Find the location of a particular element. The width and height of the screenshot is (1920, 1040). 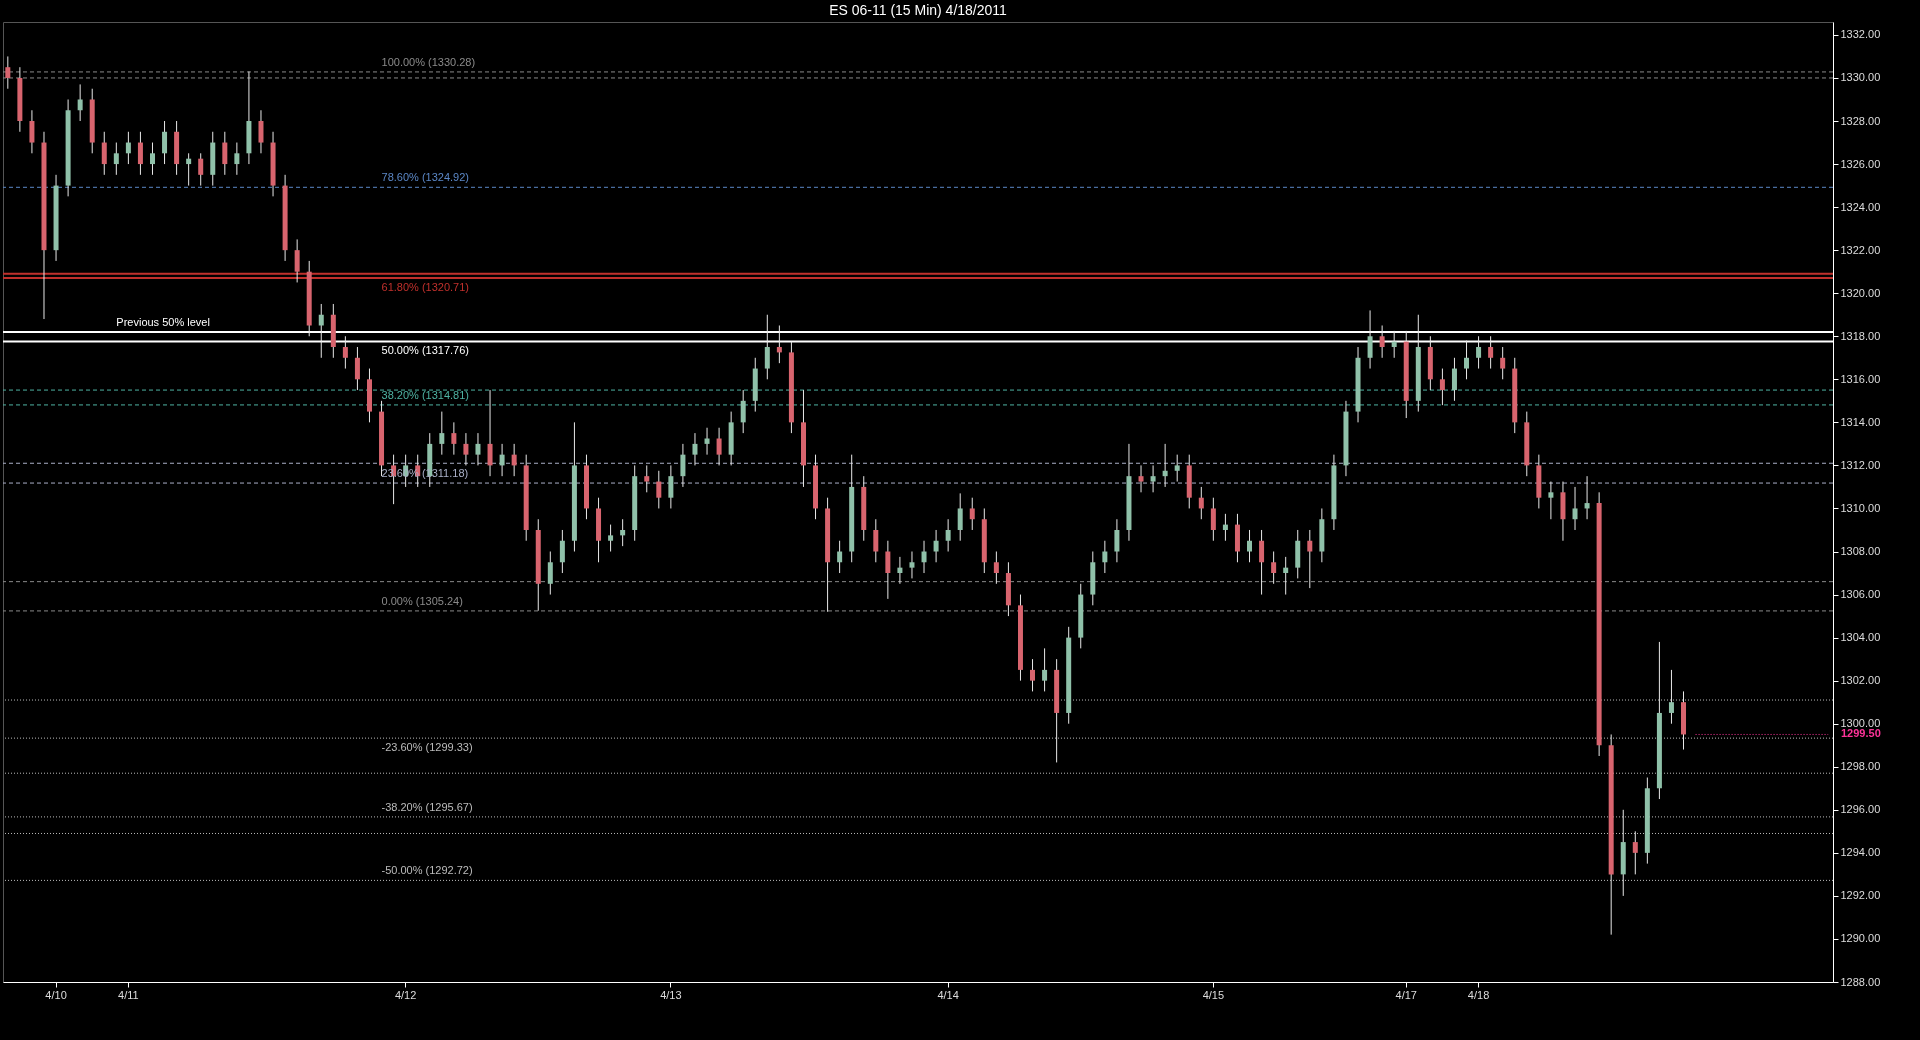

x-tick-label: 4/18 is located at coordinates (1478, 994).